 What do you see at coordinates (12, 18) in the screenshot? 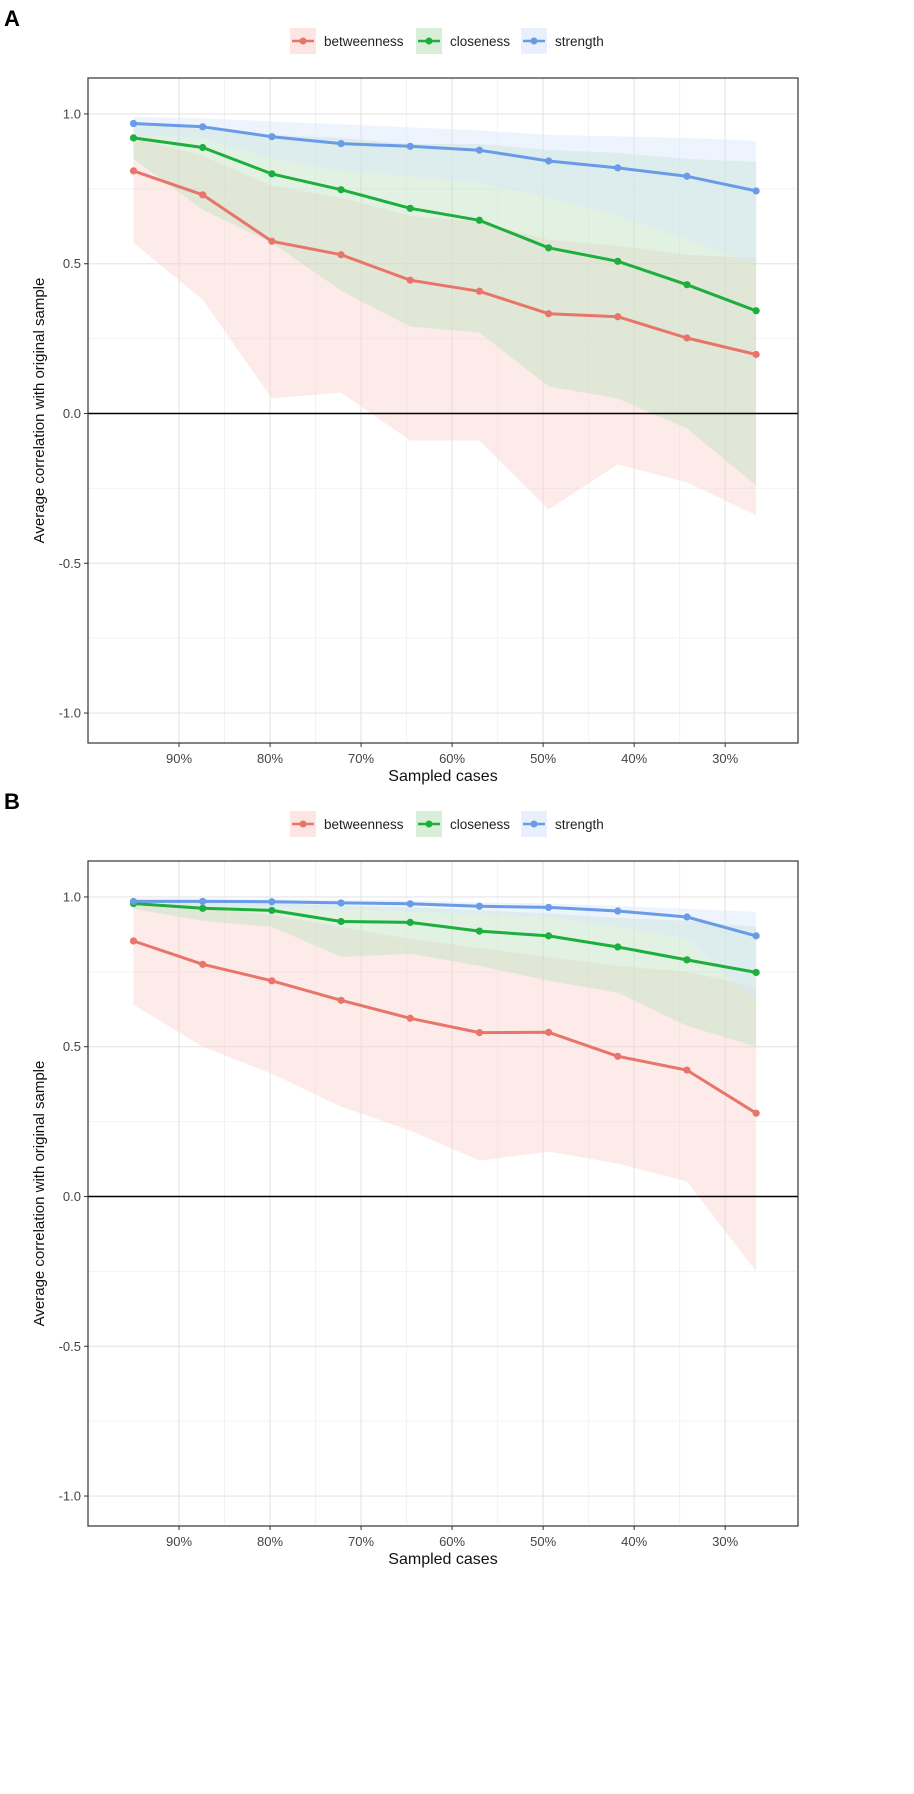
I see `panel-label: A` at bounding box center [12, 18].